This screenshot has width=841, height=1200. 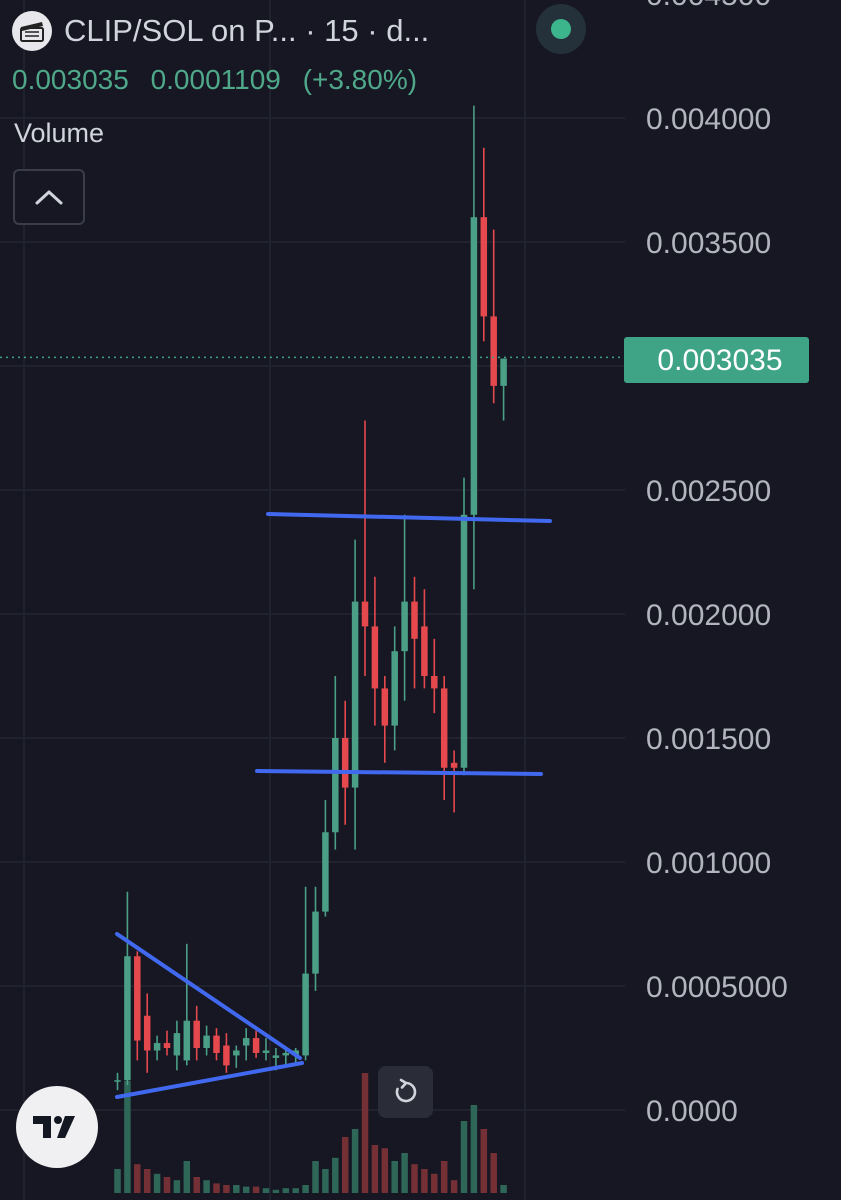 I want to click on status-dot-icon, so click(x=561, y=29).